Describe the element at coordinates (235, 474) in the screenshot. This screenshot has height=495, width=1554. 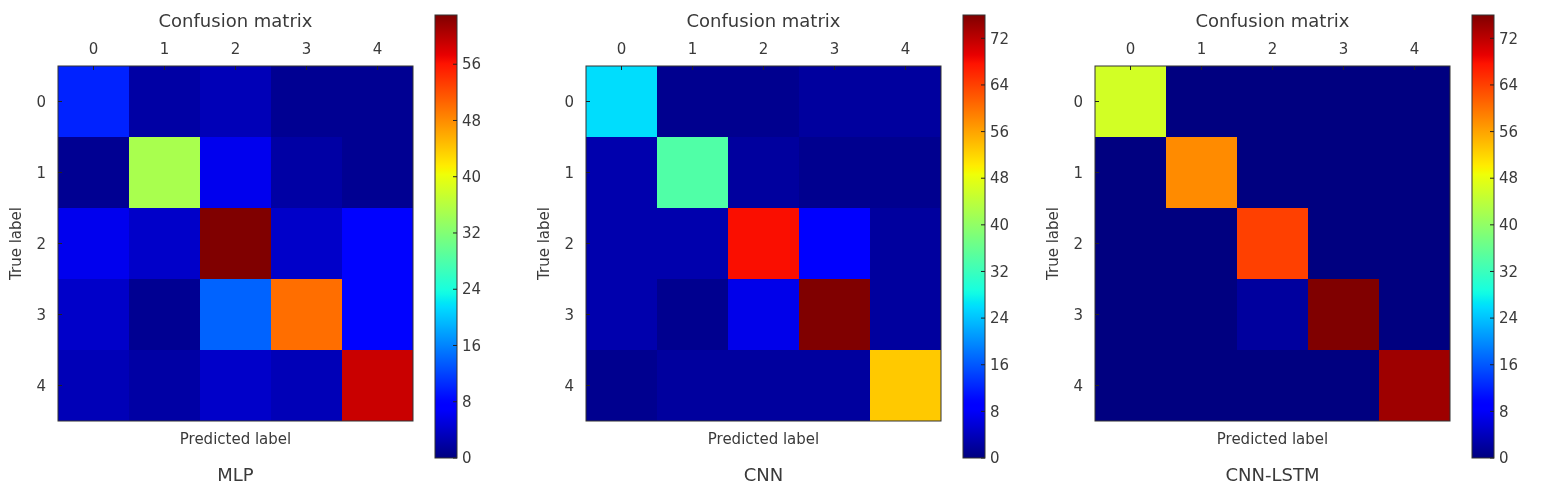
I see `text: MLP` at that location.